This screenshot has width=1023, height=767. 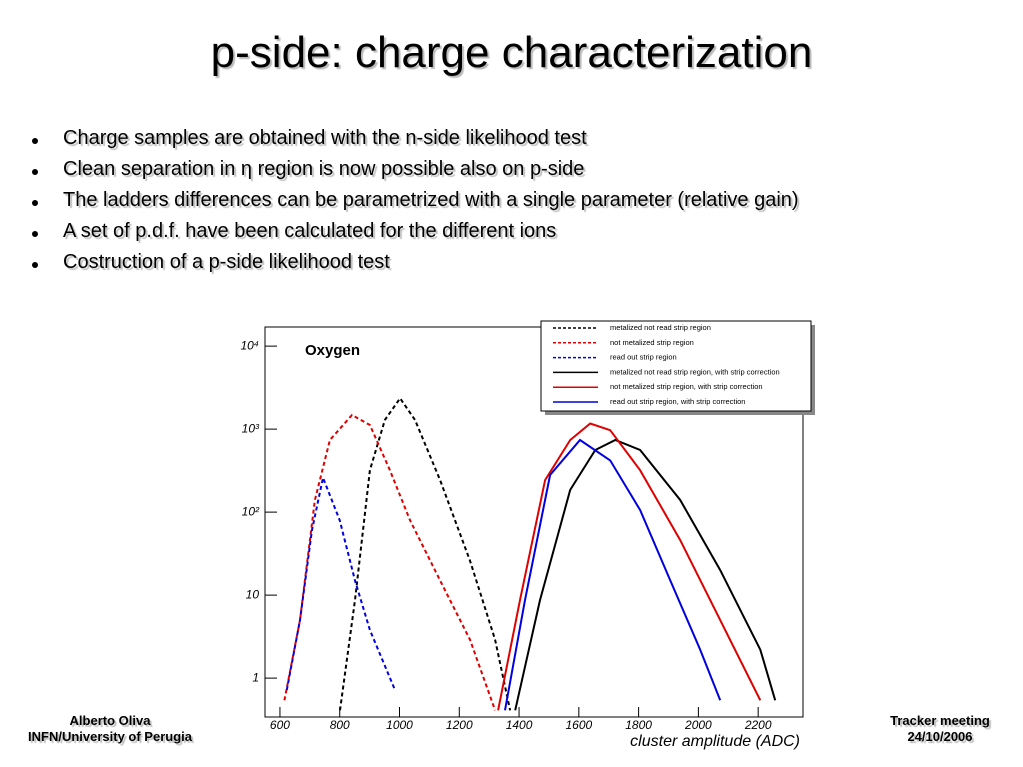 I want to click on bullet: Costruction of a p-side likelihood test, so click(x=505, y=262).